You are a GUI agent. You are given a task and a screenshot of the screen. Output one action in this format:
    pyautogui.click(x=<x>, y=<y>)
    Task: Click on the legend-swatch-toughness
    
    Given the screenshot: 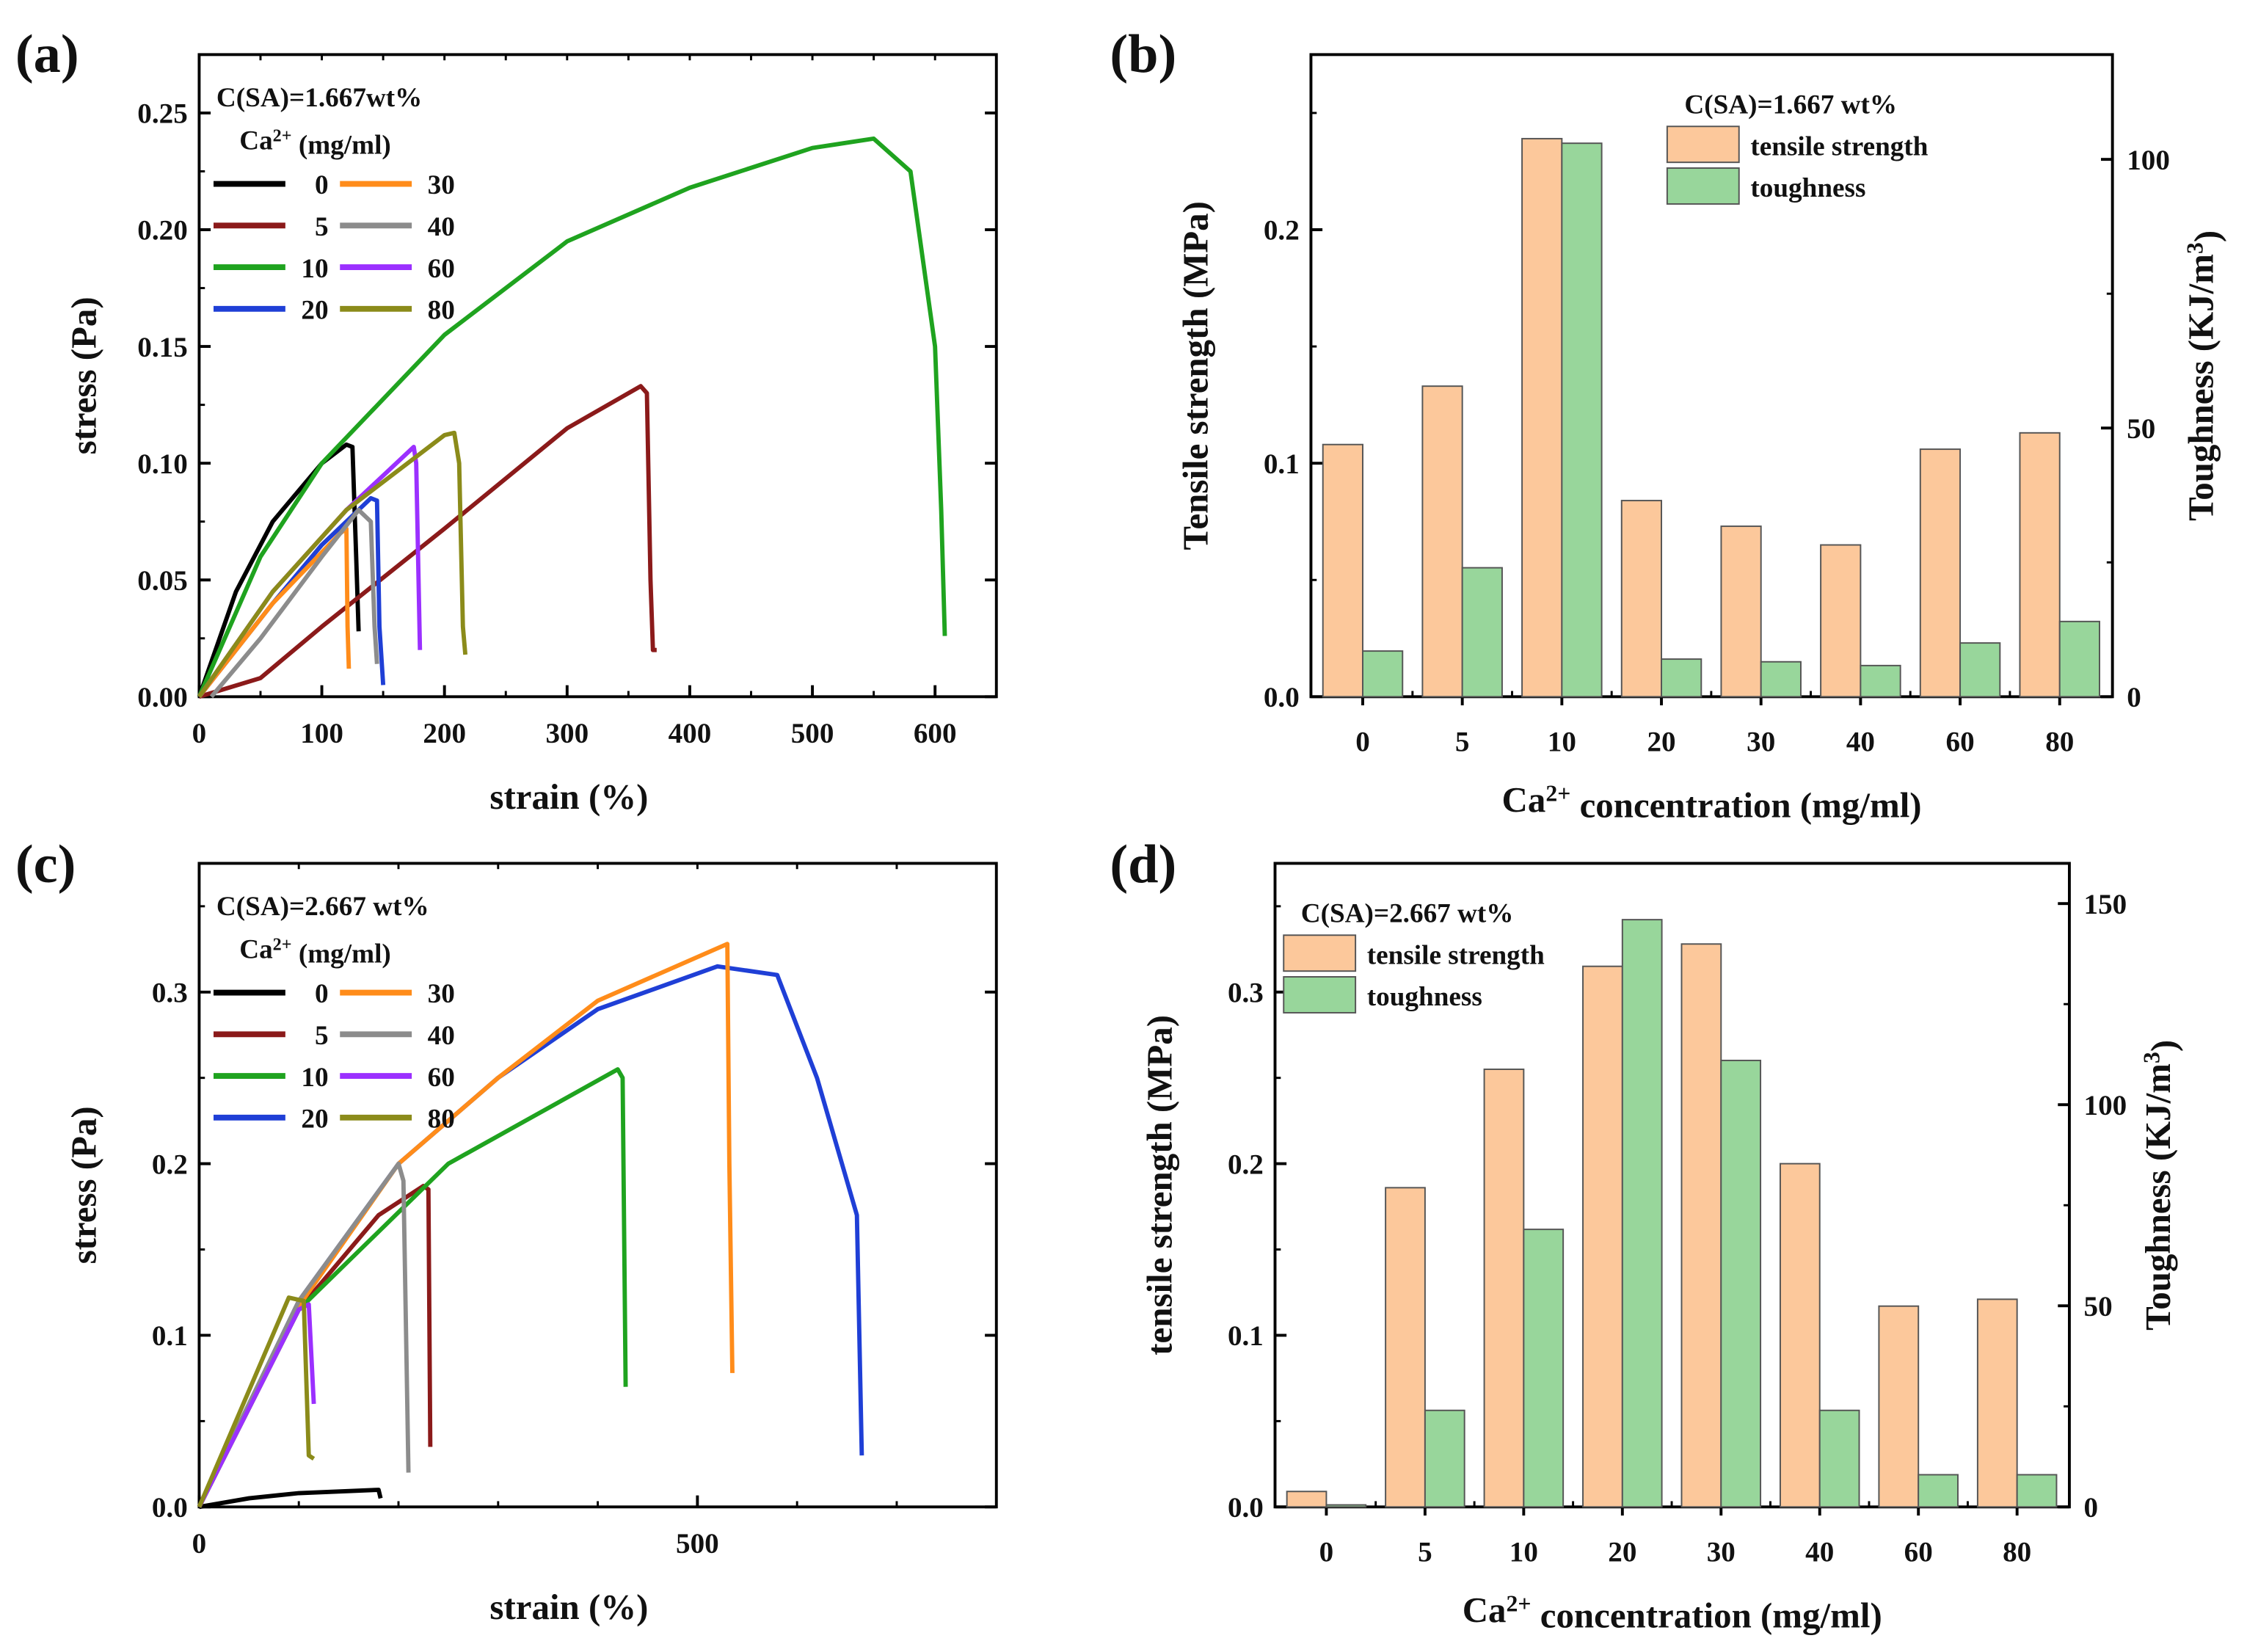 What is the action you would take?
    pyautogui.click(x=1703, y=186)
    